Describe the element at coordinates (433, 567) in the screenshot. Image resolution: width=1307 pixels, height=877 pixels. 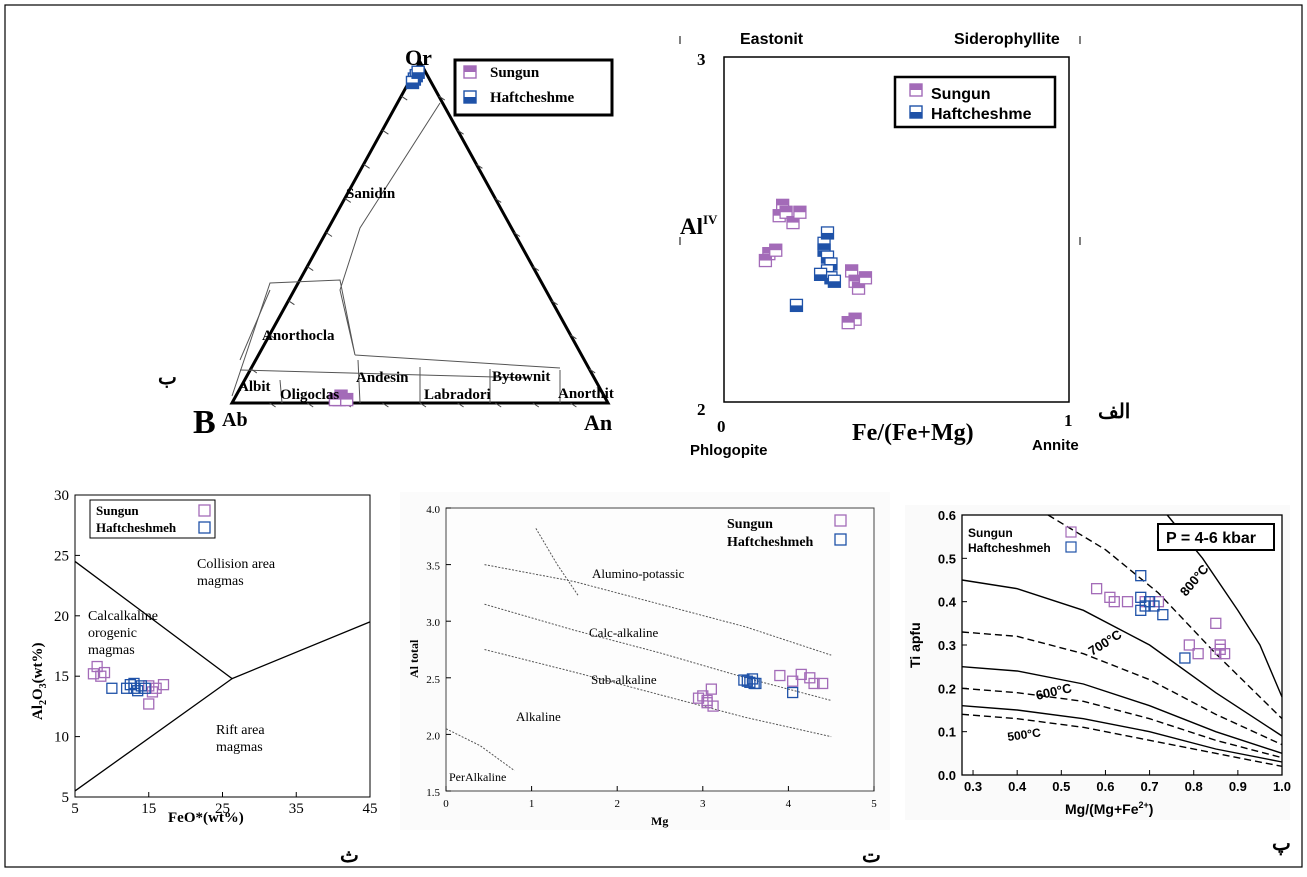
I see `altotal-y-tick-label: 3.5` at that location.